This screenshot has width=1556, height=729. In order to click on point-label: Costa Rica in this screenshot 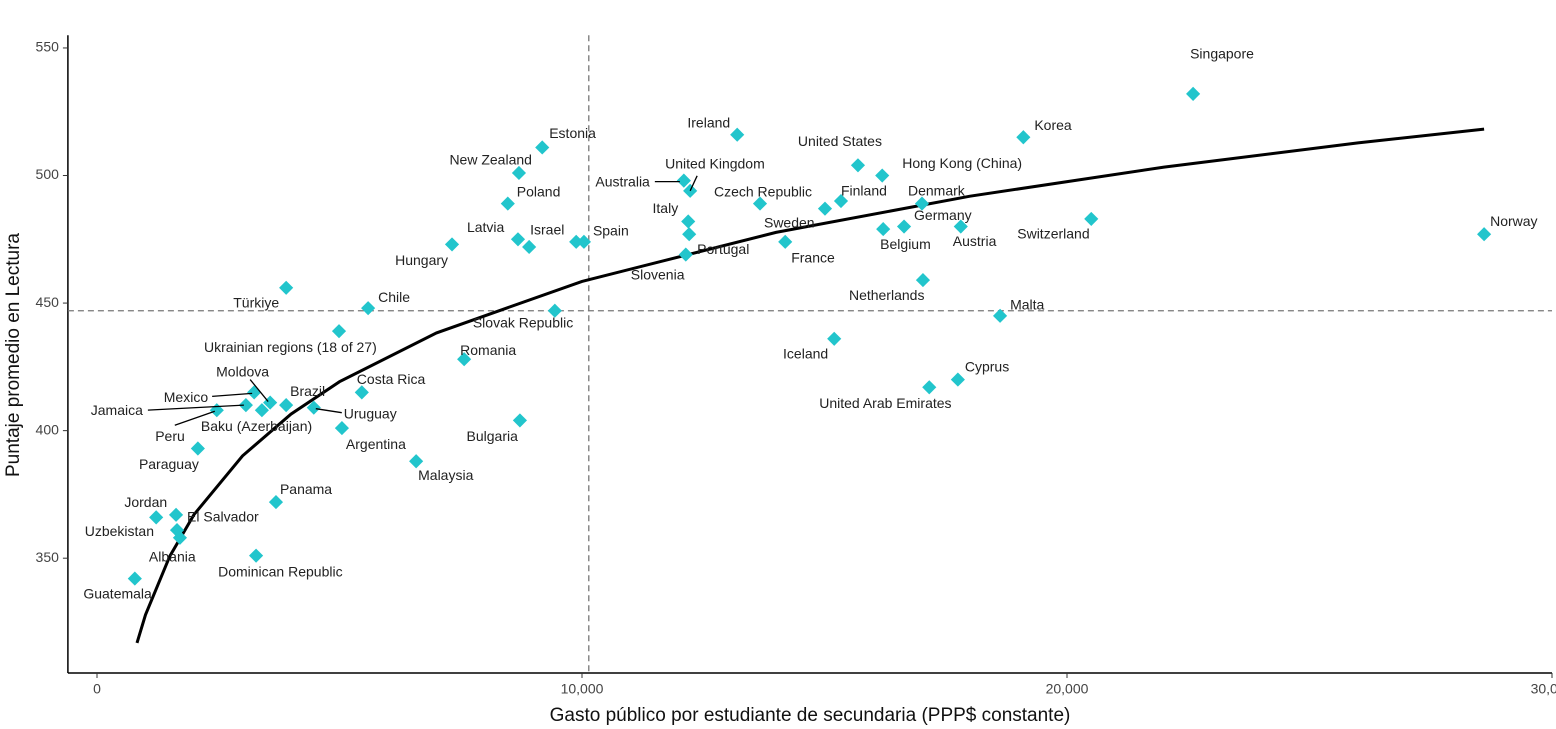, I will do `click(391, 379)`.